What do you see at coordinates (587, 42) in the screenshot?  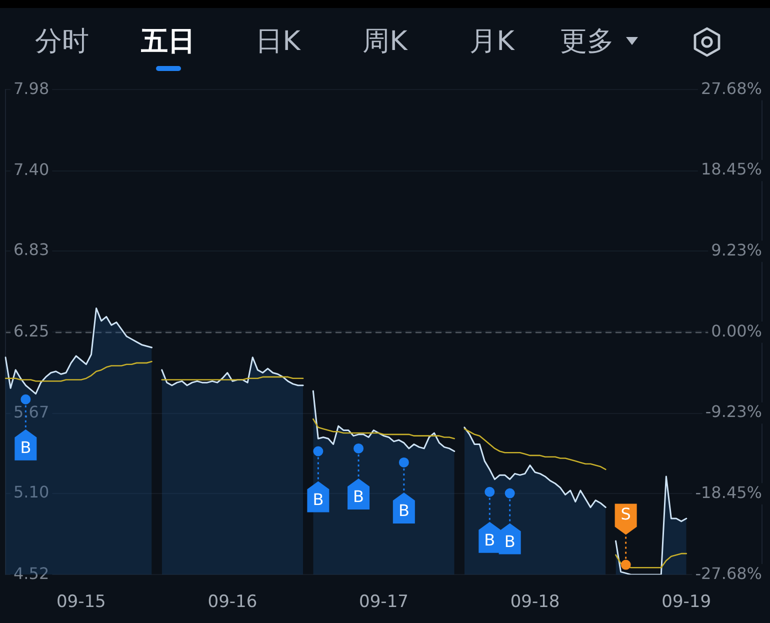 I see `text: 更多` at bounding box center [587, 42].